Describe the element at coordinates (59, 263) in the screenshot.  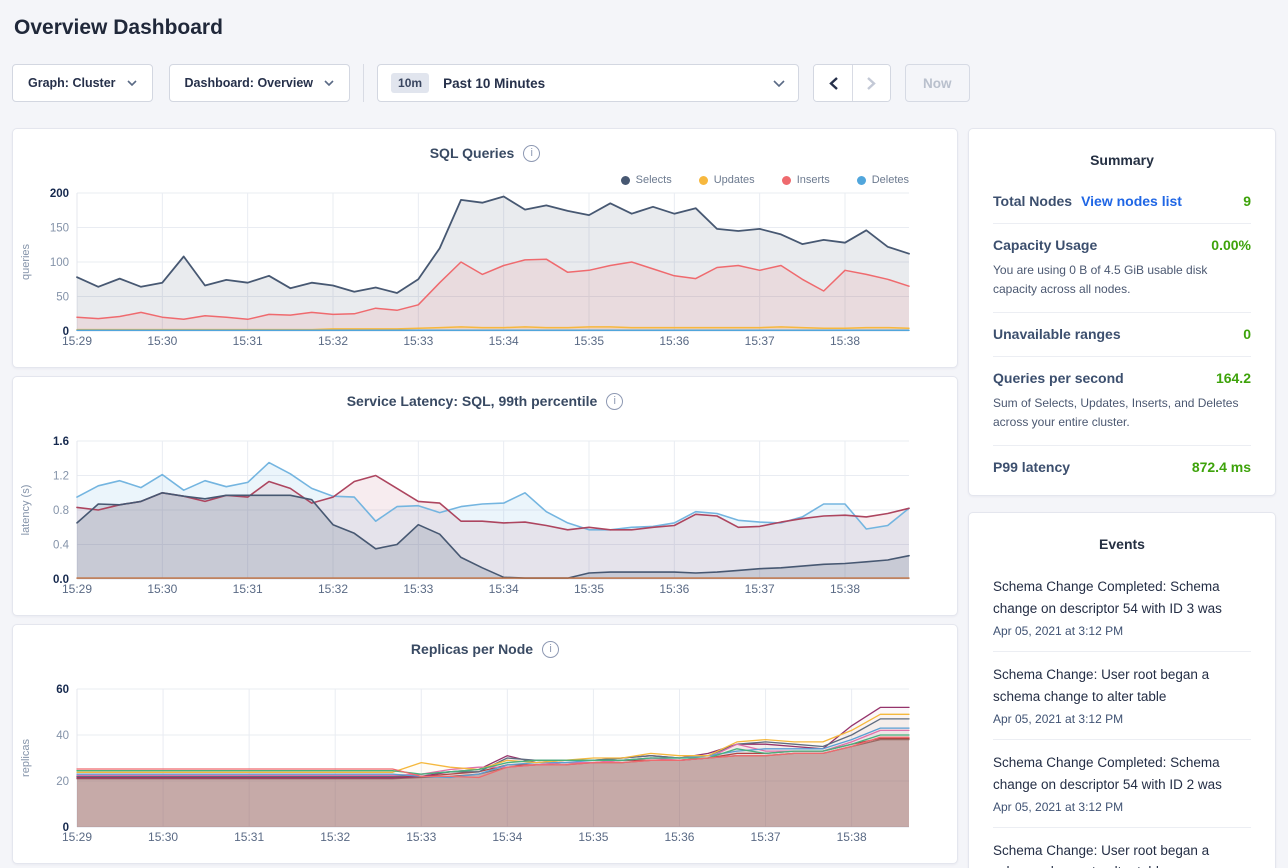
I see `svg-text: 100` at that location.